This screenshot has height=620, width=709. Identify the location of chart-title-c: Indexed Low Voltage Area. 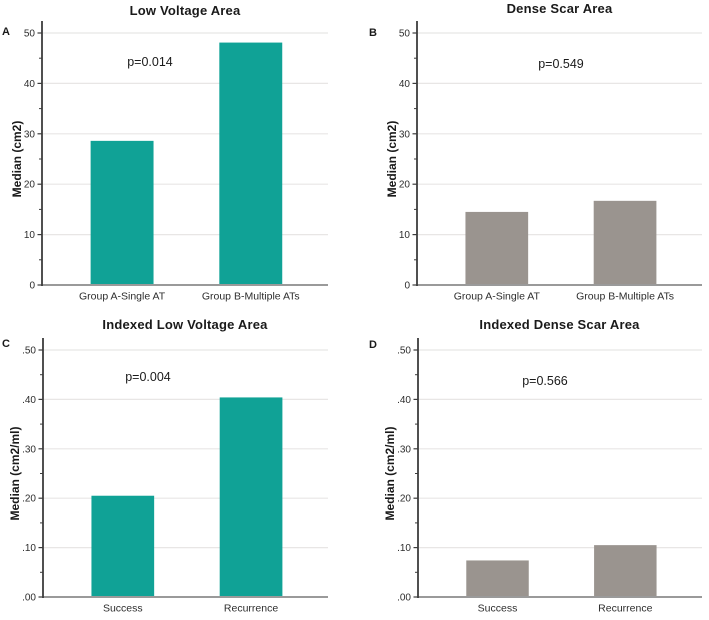
(185, 324).